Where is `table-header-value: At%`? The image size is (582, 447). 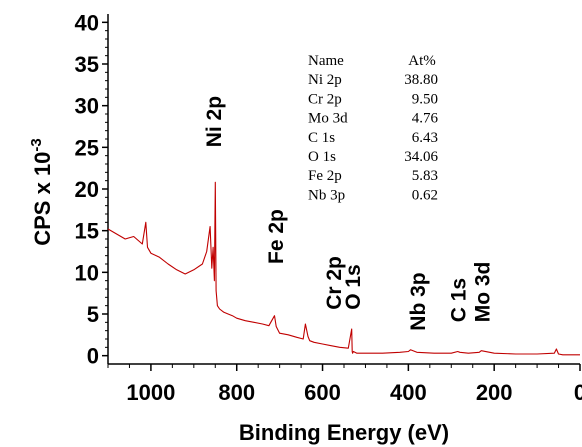
table-header-value: At% is located at coordinates (422, 61).